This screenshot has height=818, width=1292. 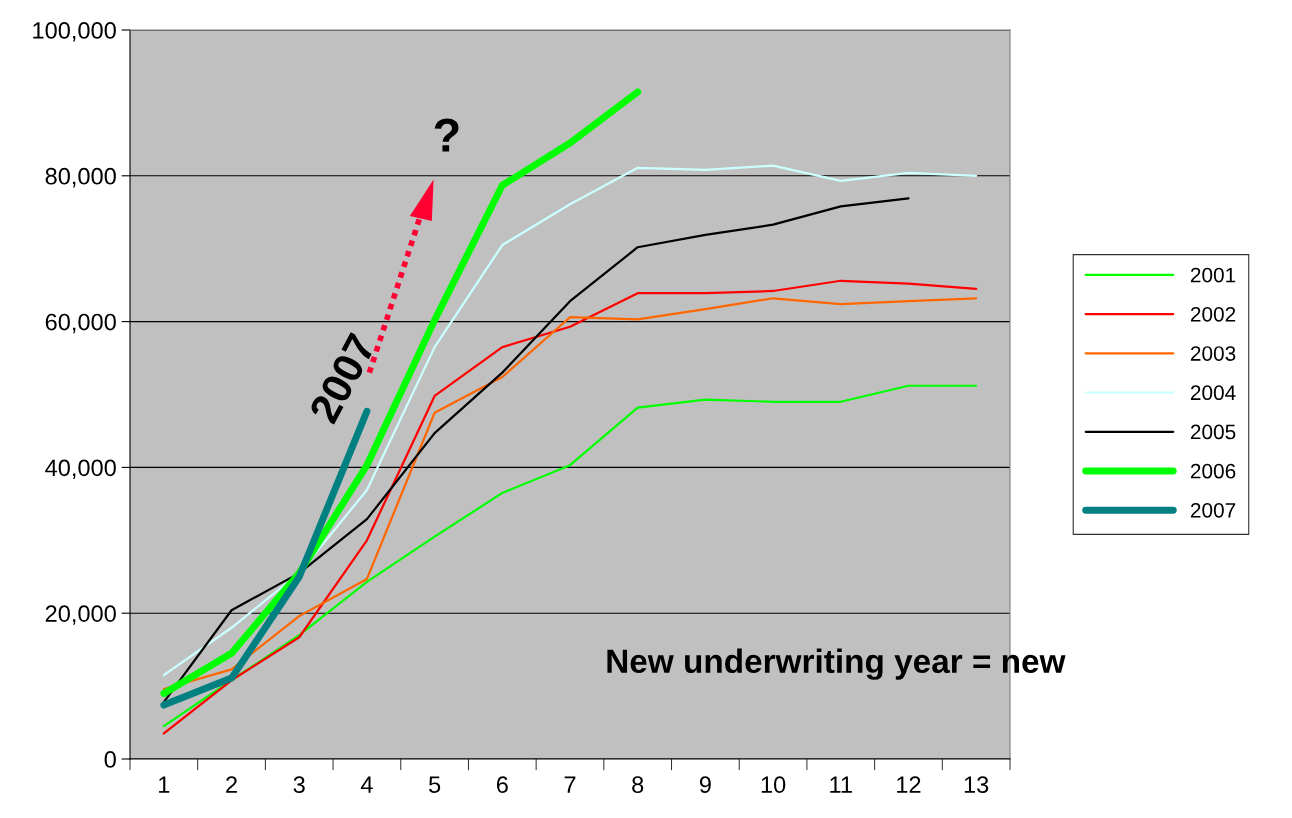 What do you see at coordinates (502, 785) in the screenshot?
I see `x-tick-label: 6` at bounding box center [502, 785].